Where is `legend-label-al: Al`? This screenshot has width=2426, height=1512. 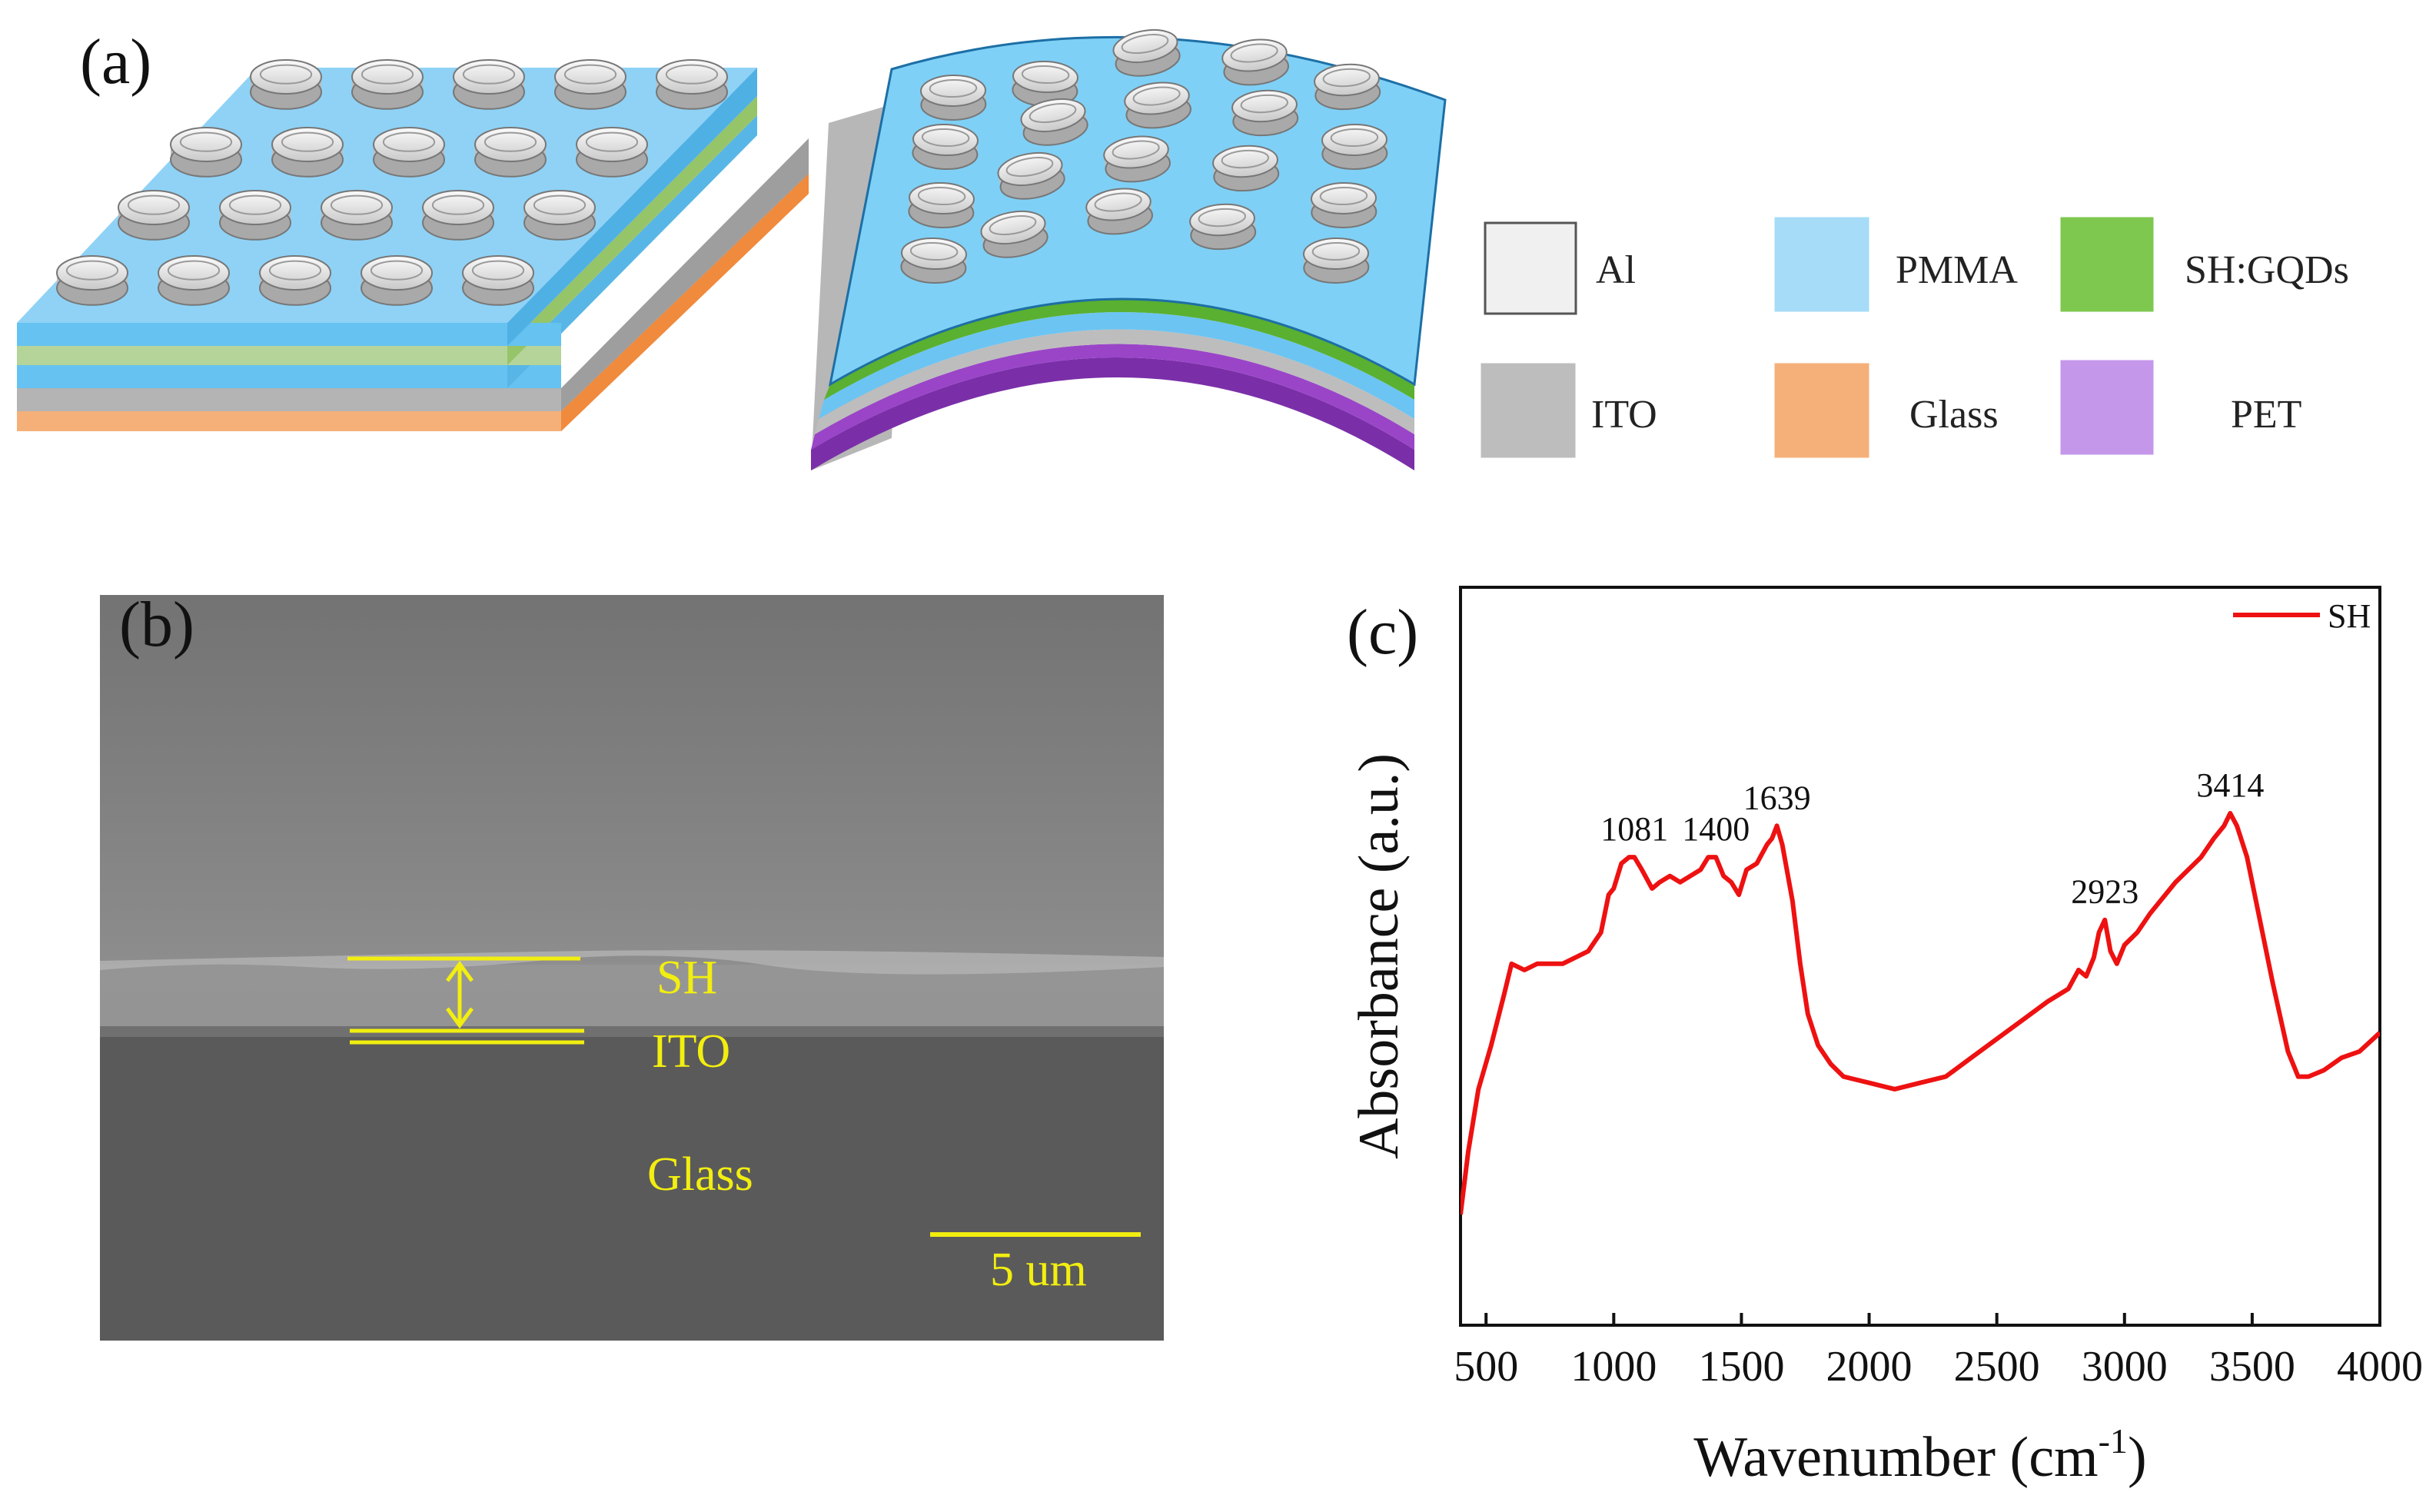
legend-label-al: Al is located at coordinates (1616, 270).